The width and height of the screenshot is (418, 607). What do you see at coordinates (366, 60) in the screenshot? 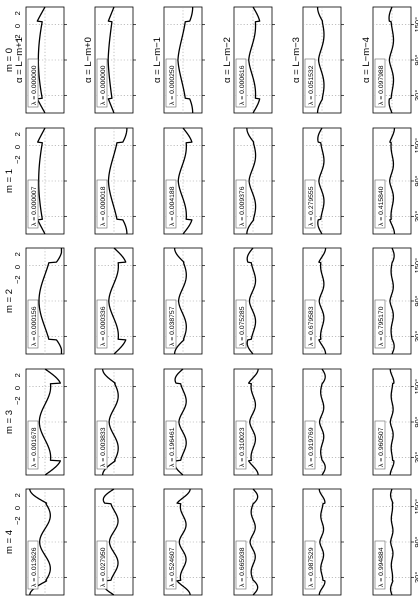
I see `column-title-alpha: α = L−m−4` at bounding box center [366, 60].